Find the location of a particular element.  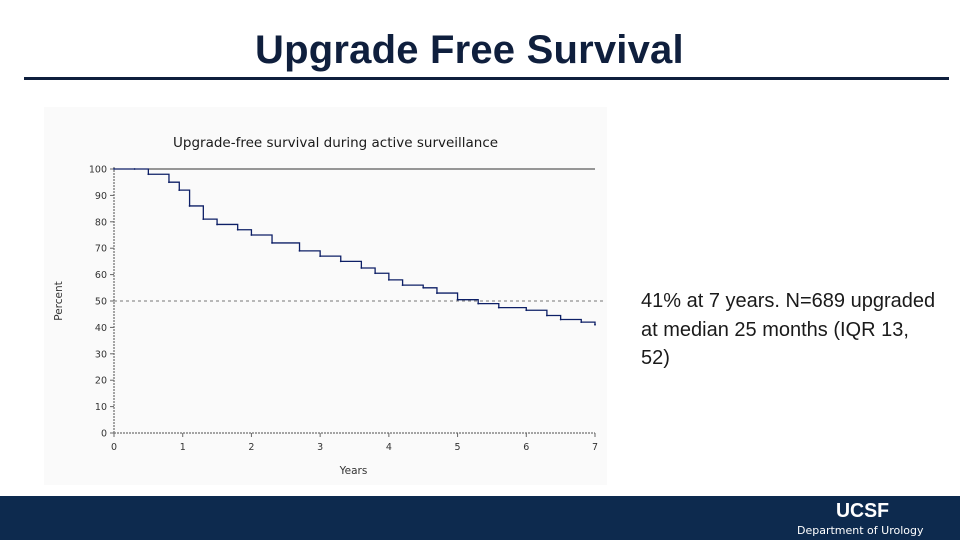

y-tick-label: 70 is located at coordinates (101, 249).